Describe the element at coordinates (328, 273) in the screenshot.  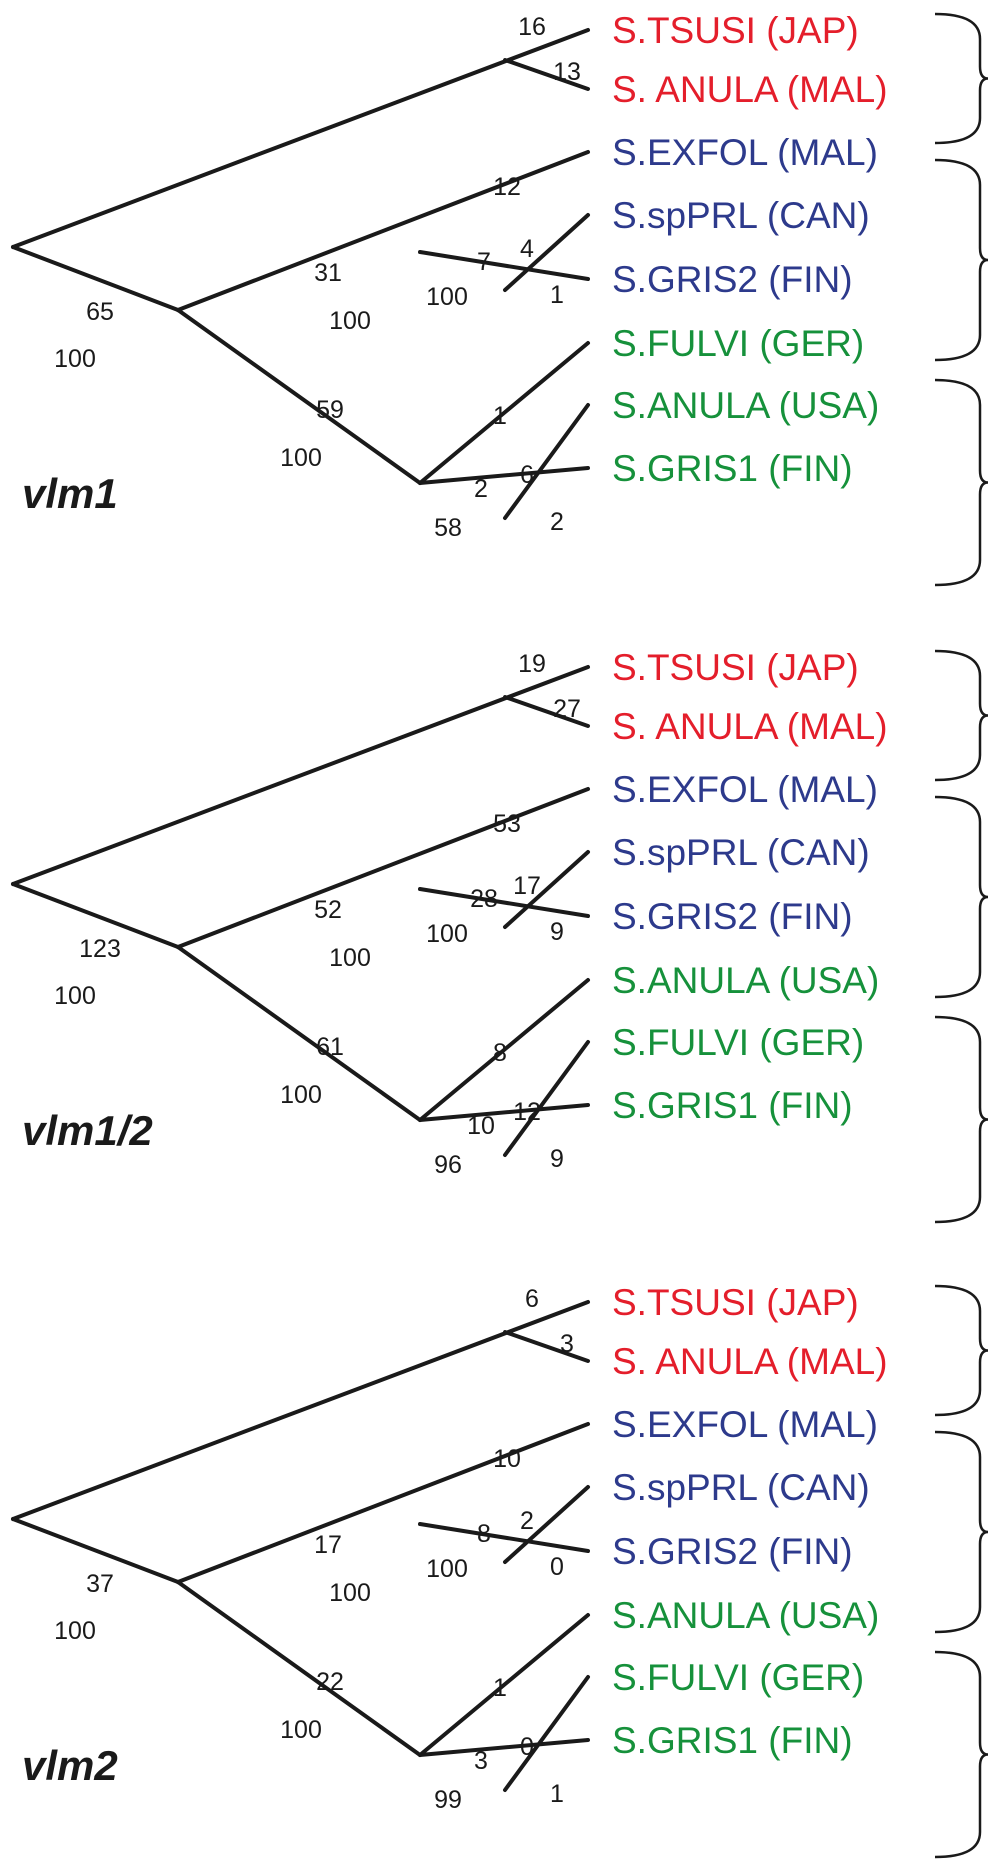
I see `branch-length-label: 31` at that location.